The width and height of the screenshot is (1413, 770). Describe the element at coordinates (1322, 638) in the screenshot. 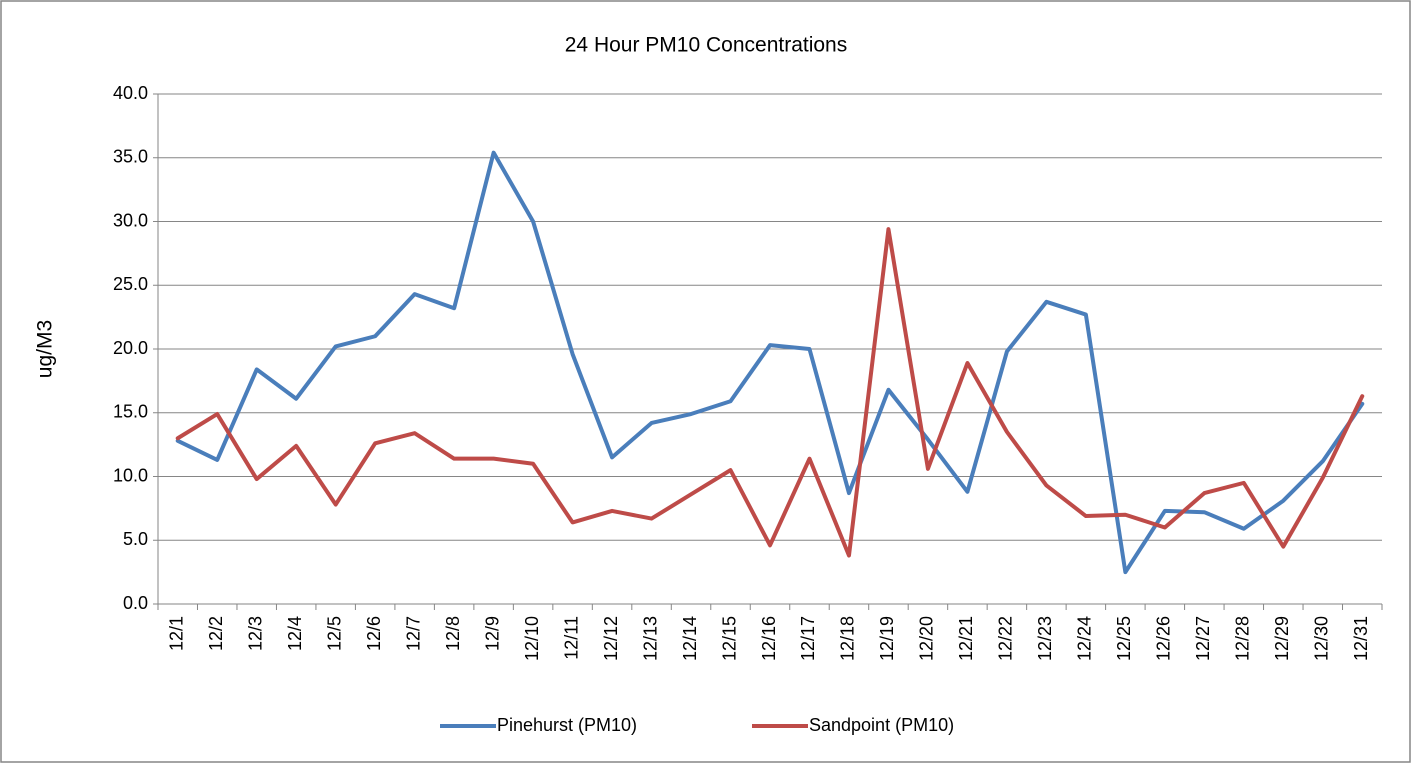

I see `x-tick-label: 12/30` at that location.